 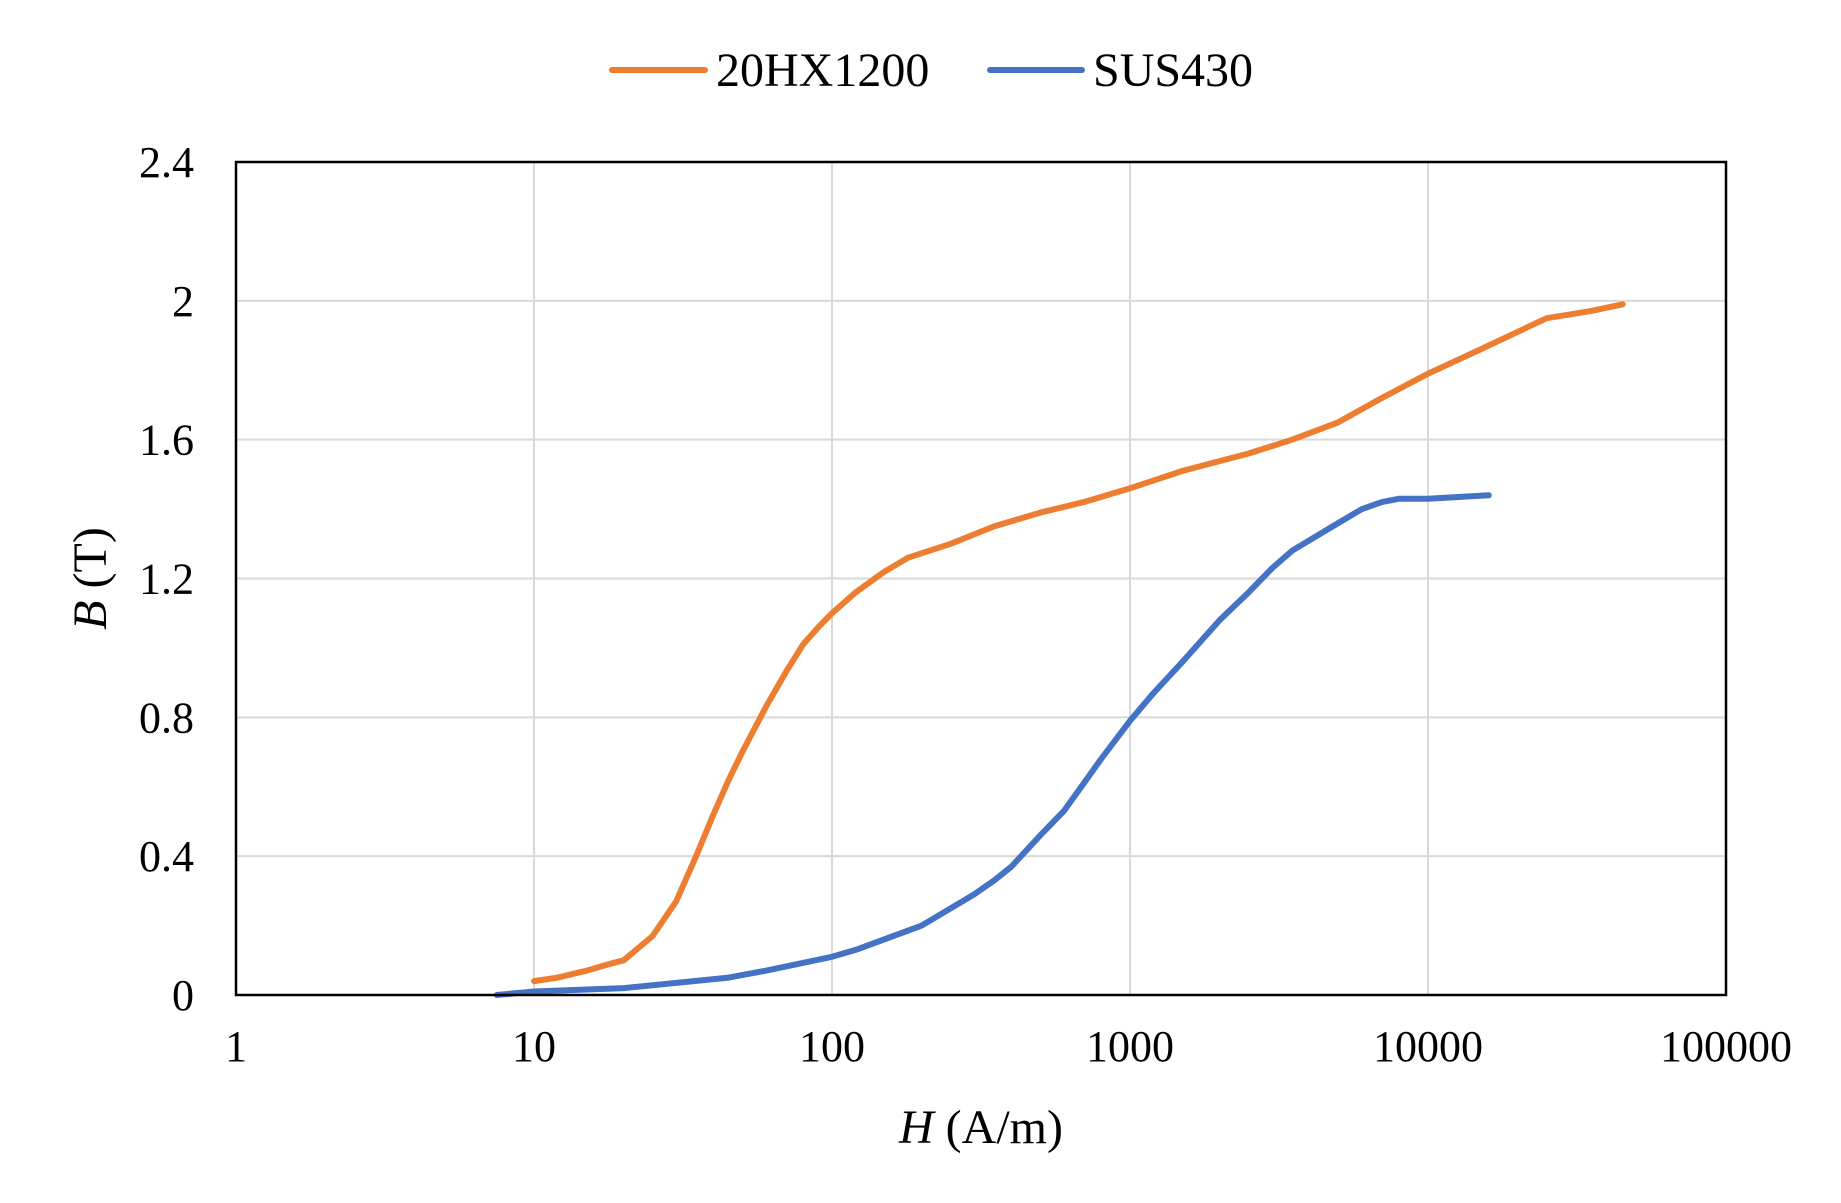 What do you see at coordinates (183, 301) in the screenshot?
I see `y-tick-label: 2` at bounding box center [183, 301].